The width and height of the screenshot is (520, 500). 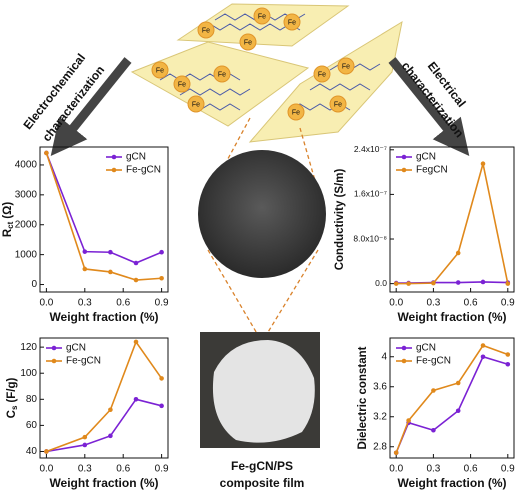 What do you see at coordinates (12, 389) in the screenshot?
I see `y-label-unit: (F/g)` at bounding box center [12, 389].